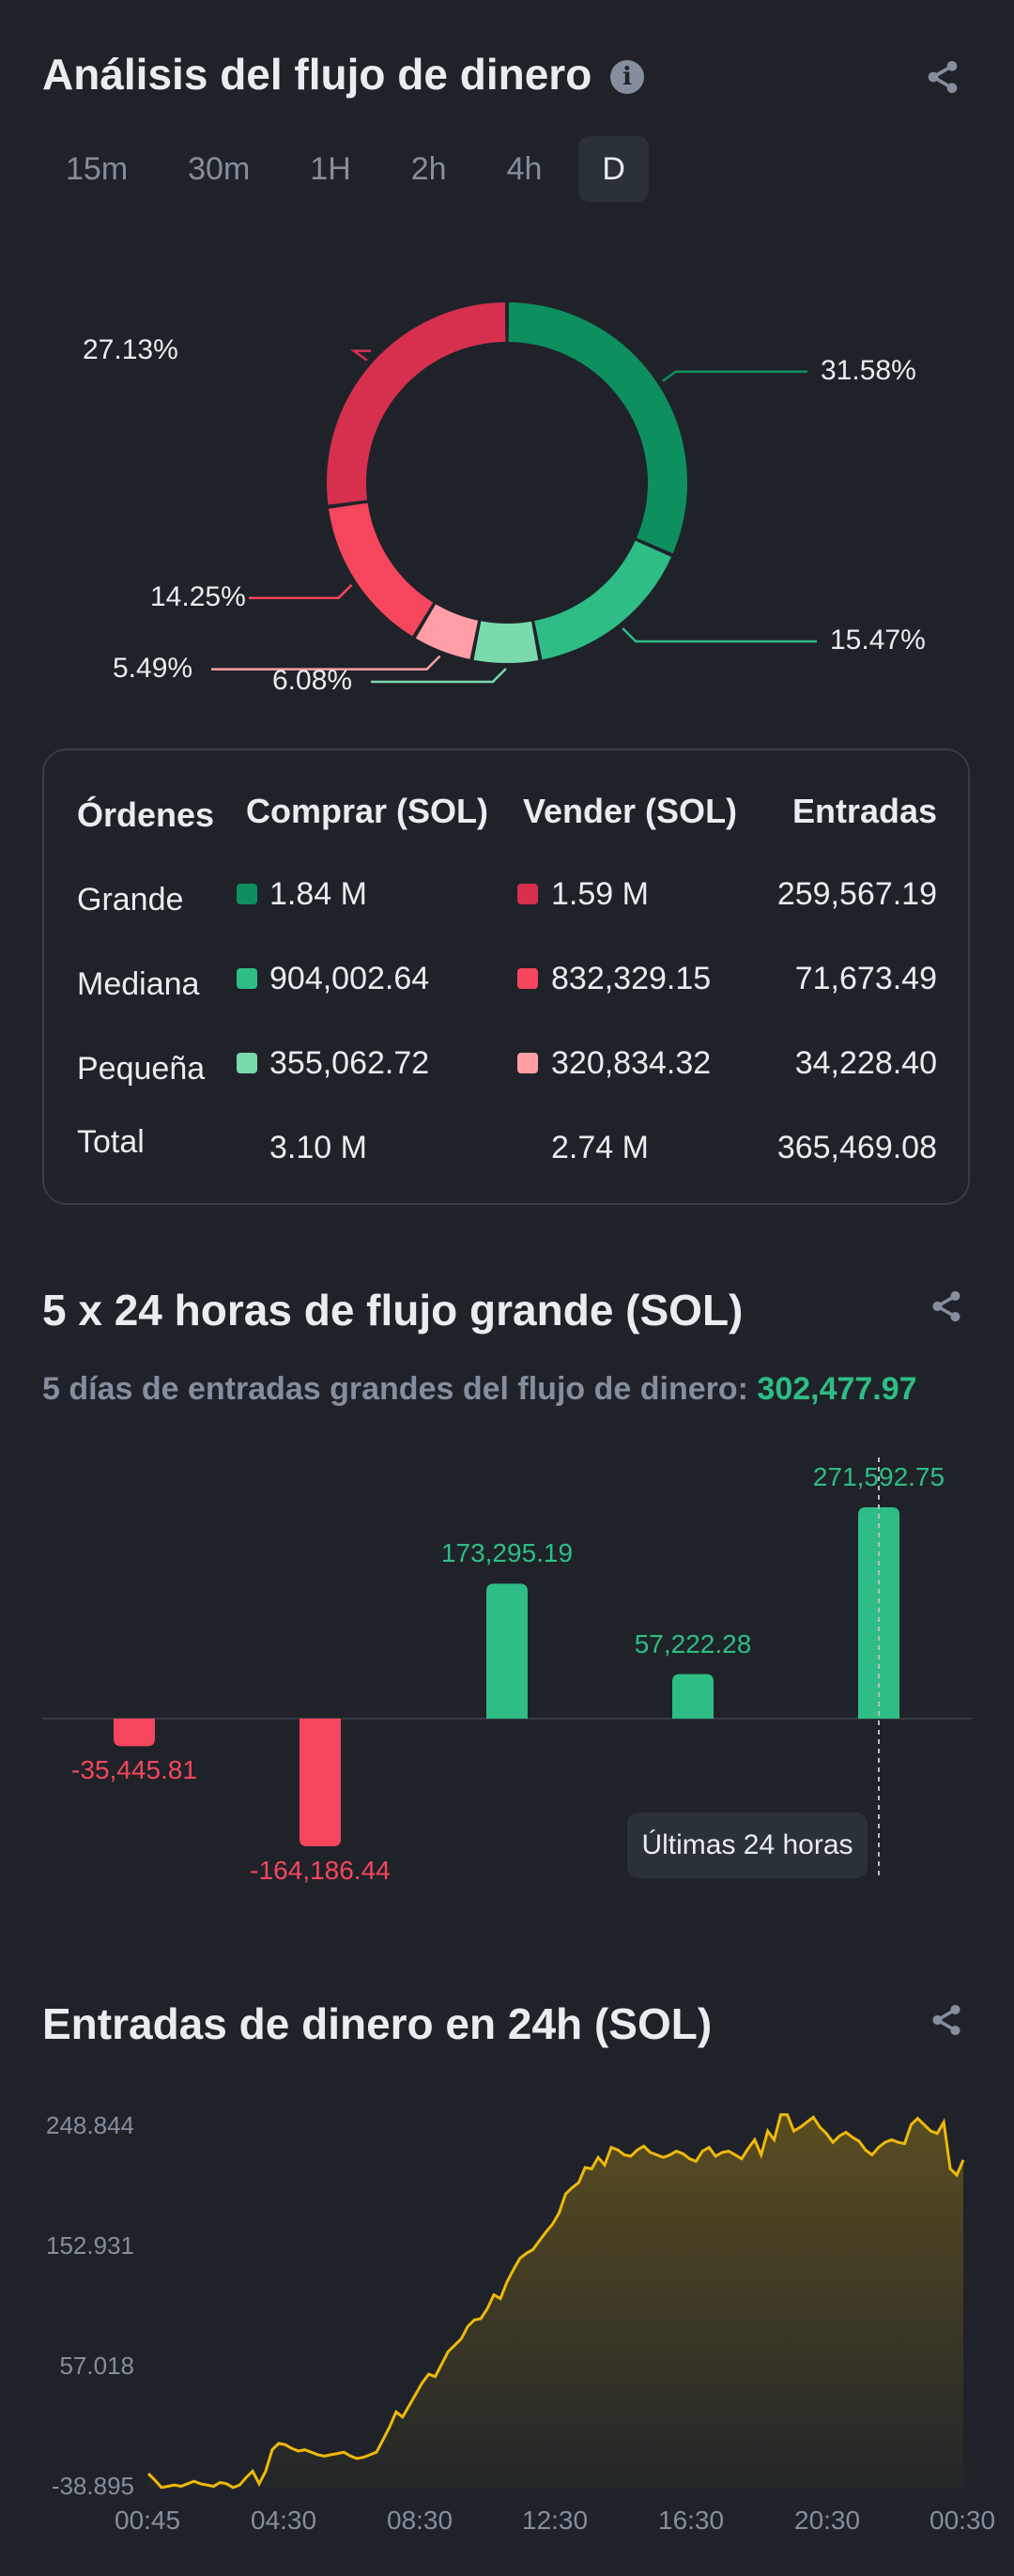 This screenshot has width=1014, height=2576. What do you see at coordinates (318, 894) in the screenshot?
I see `buy-value: 1.84 M` at bounding box center [318, 894].